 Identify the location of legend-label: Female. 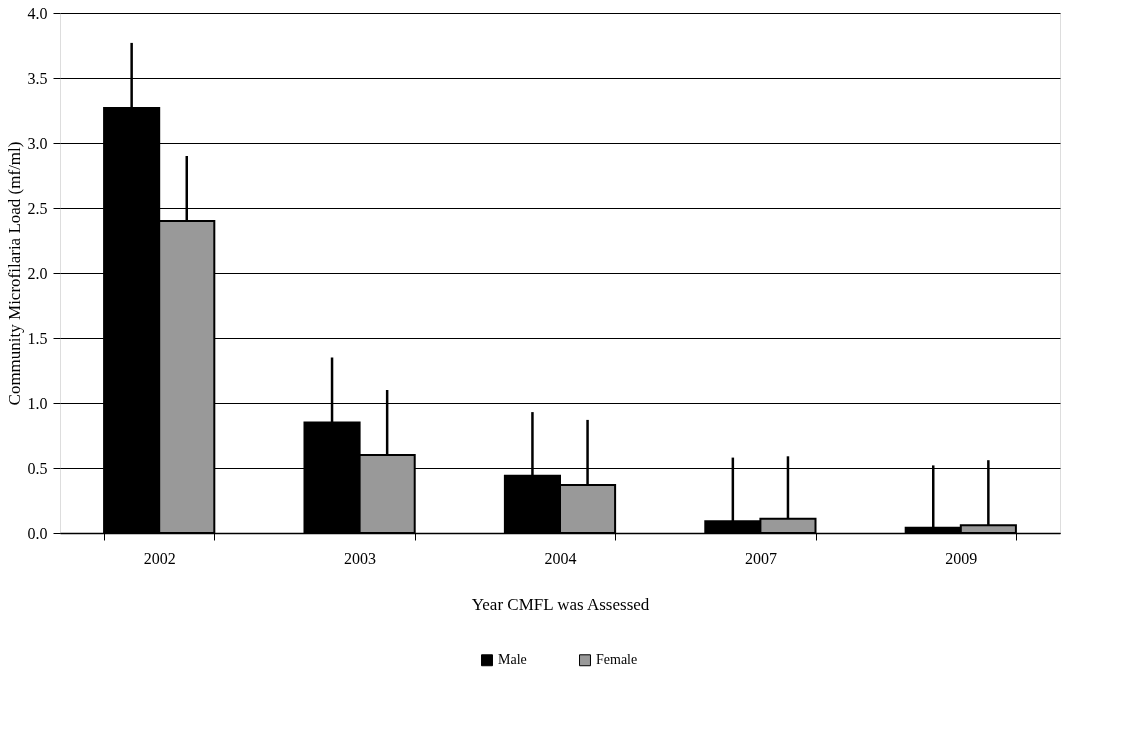
(617, 660).